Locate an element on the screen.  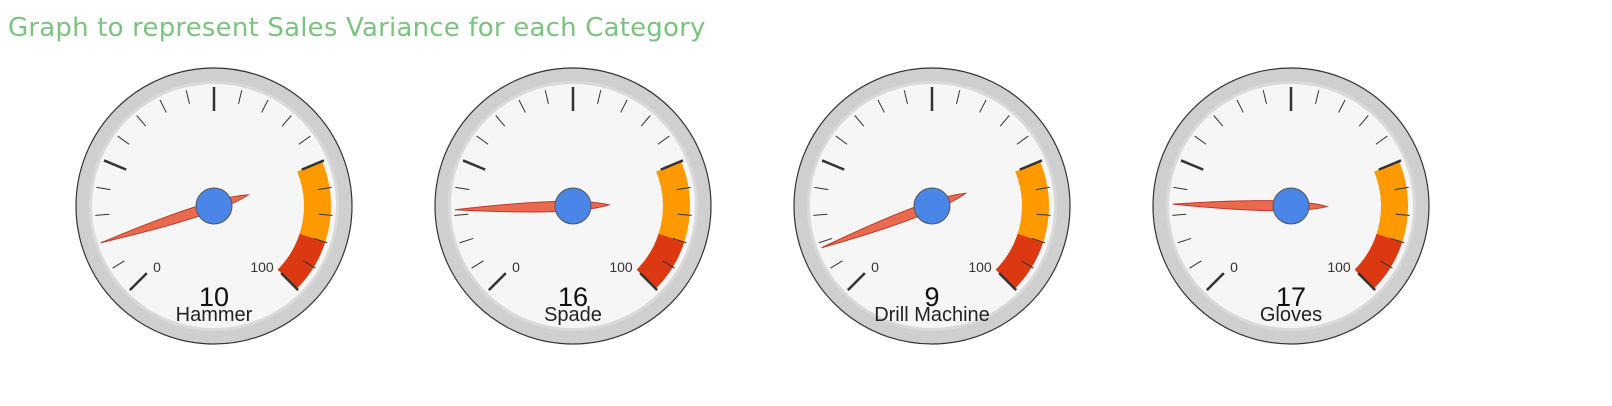
gauge-label: Spade is located at coordinates (573, 315).